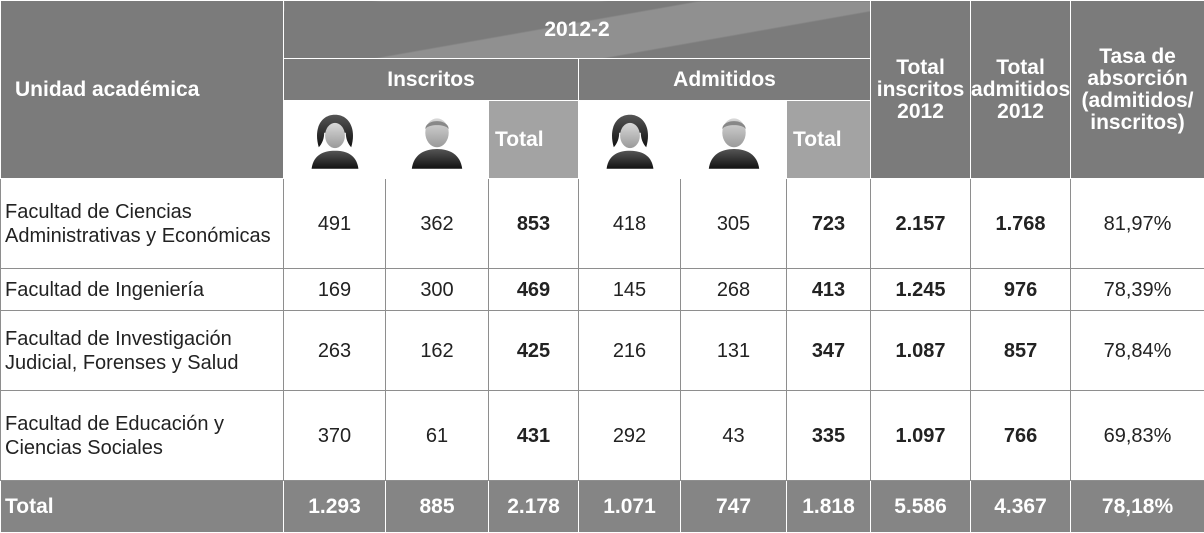  What do you see at coordinates (1137, 90) in the screenshot?
I see `header-cell: Tasa de absorción (admitidos/ inscritos)` at bounding box center [1137, 90].